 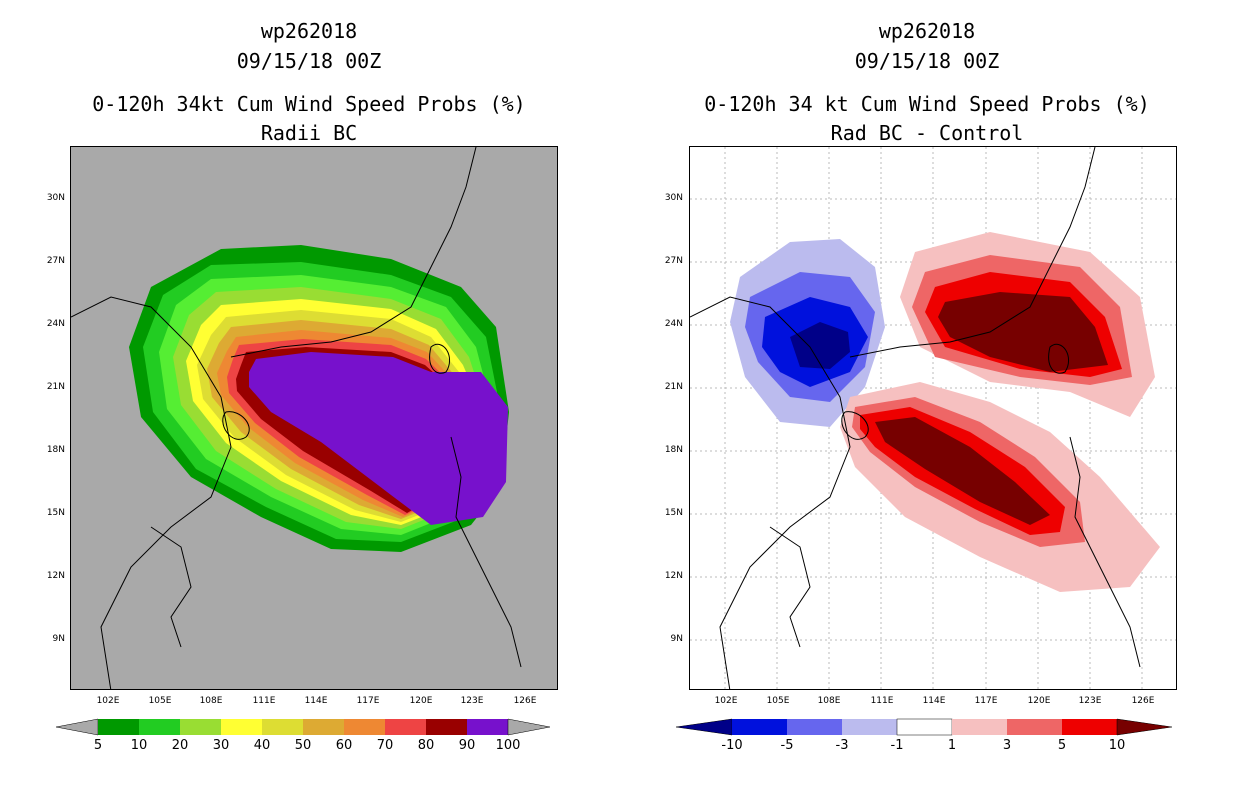 I want to click on colorbar-label: 20, so click(x=180, y=745).